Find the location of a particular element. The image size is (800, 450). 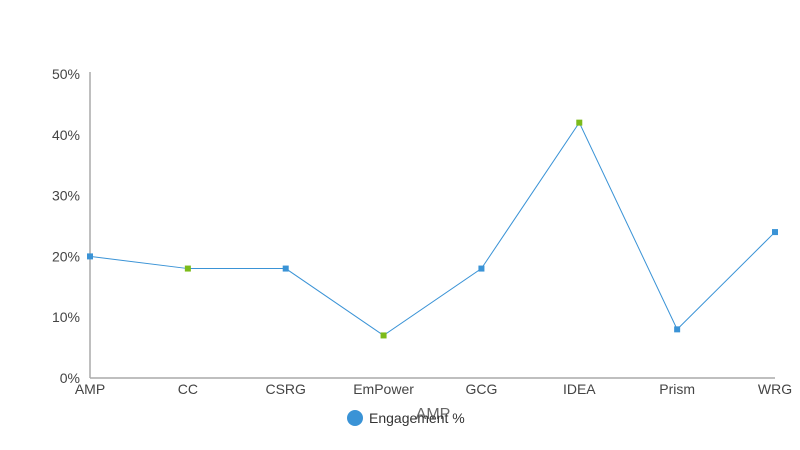

x-tick-label: AMP is located at coordinates (90, 389).